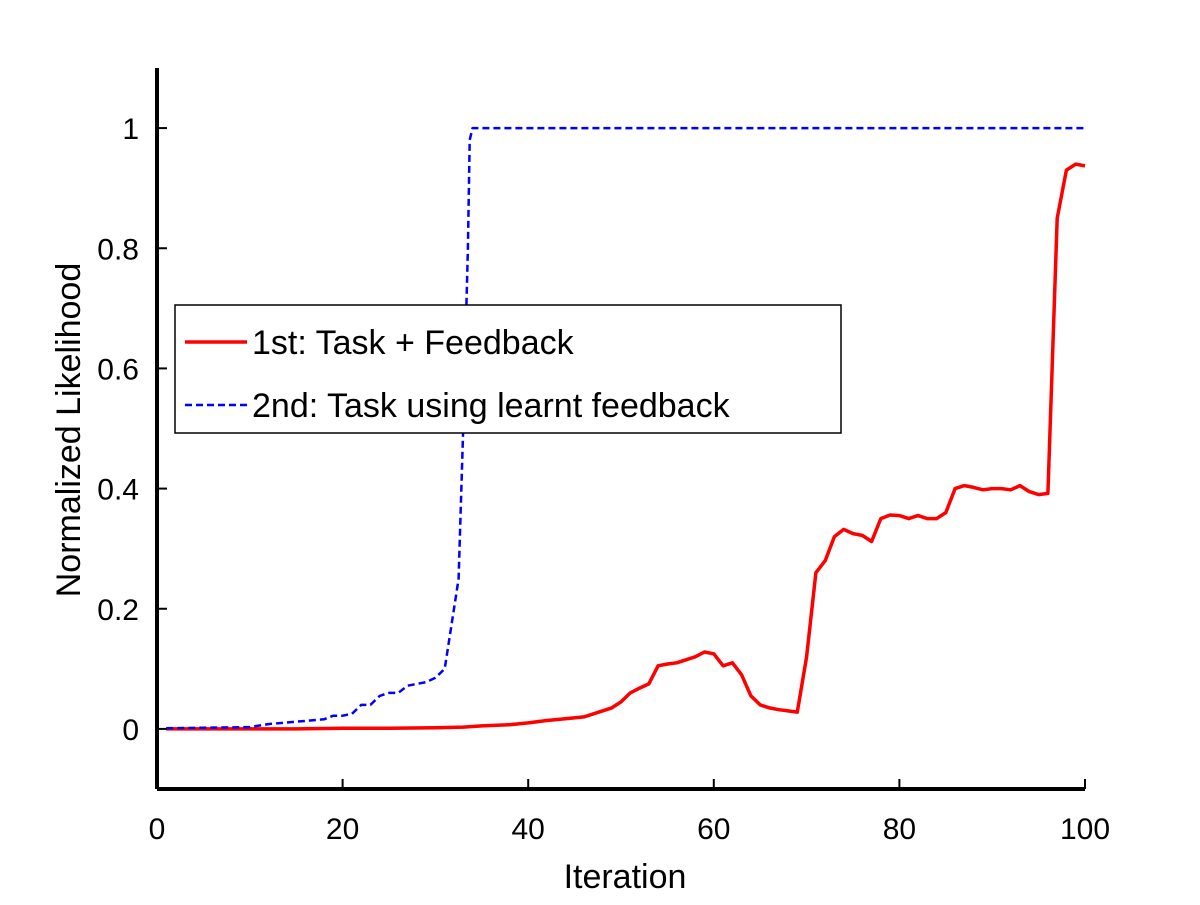  I want to click on legend-box, so click(508, 369).